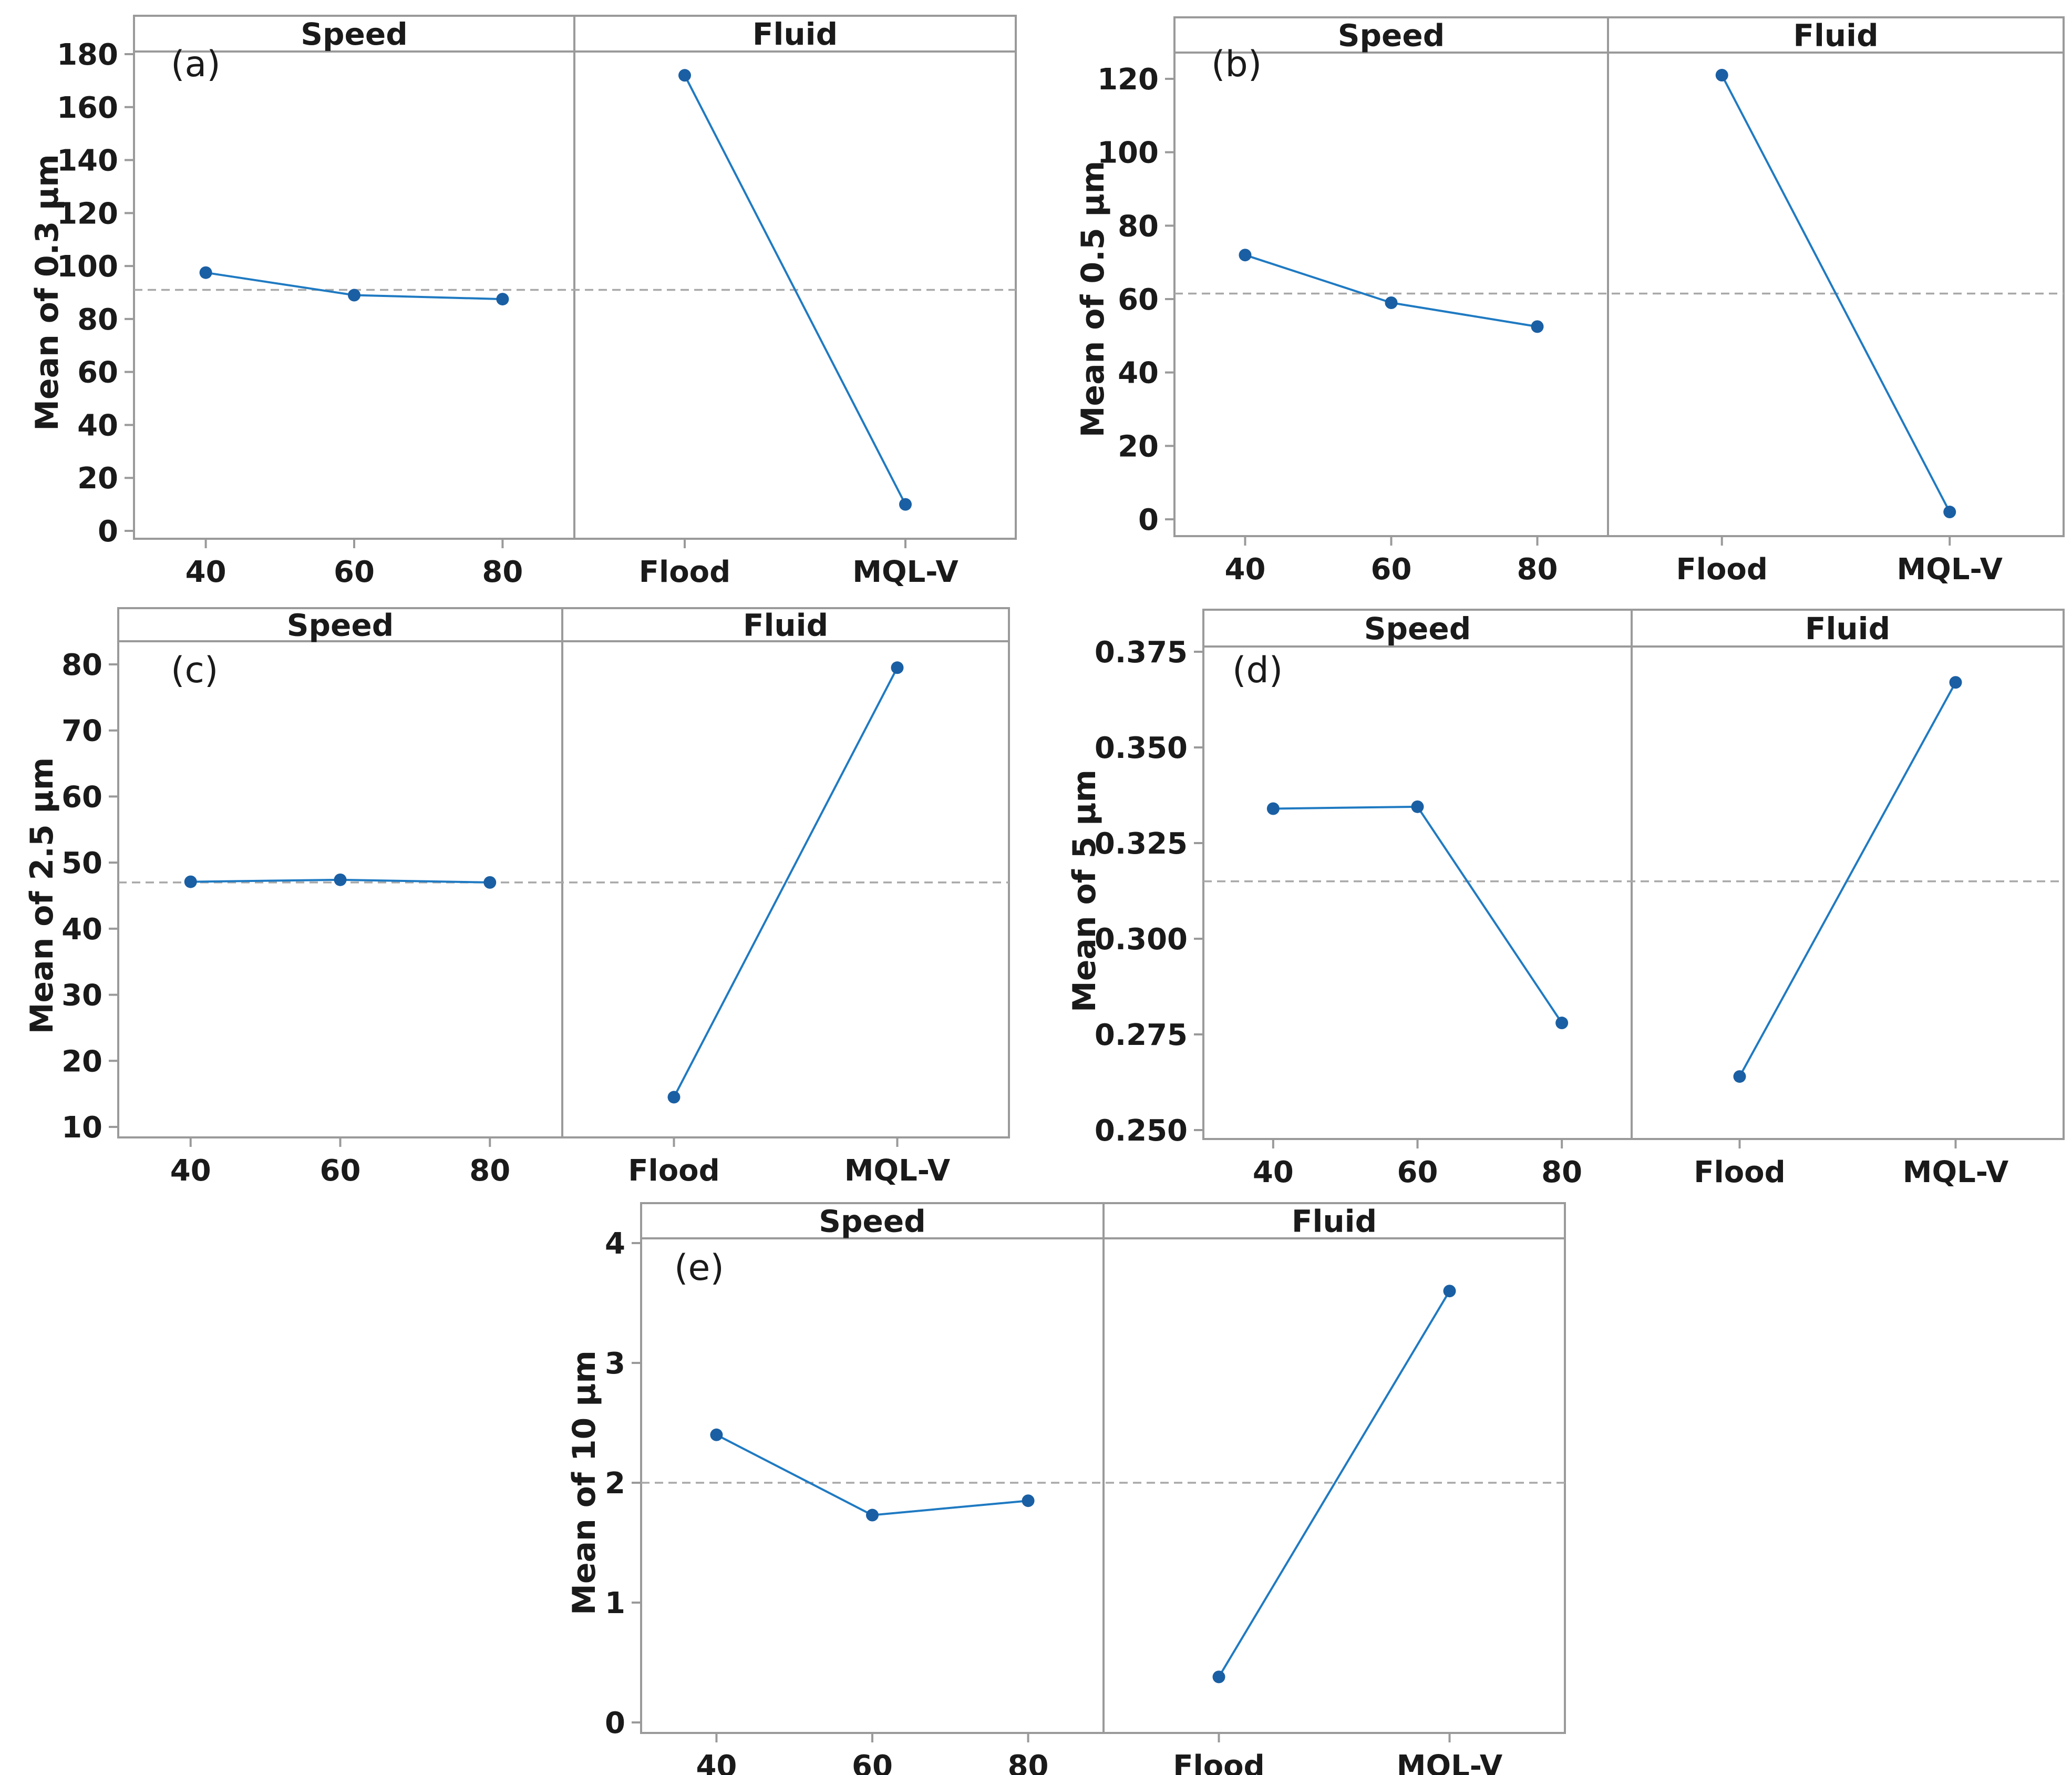  I want to click on y-tick-label: 0.300, so click(1141, 940).